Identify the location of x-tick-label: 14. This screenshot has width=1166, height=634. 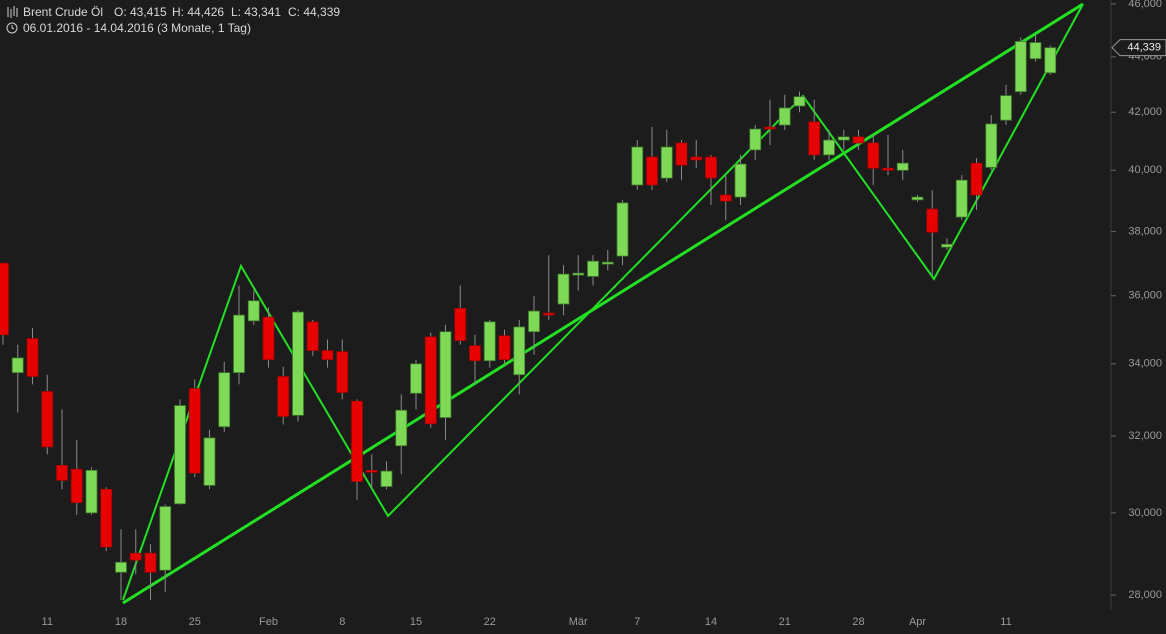
(711, 622).